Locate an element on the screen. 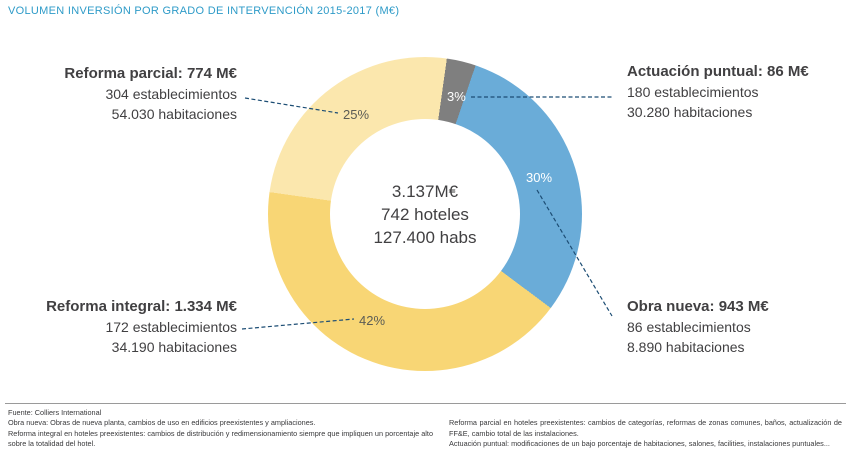 This screenshot has height=454, width=850. callout-rooms: 54.030 habitaciones is located at coordinates (174, 114).